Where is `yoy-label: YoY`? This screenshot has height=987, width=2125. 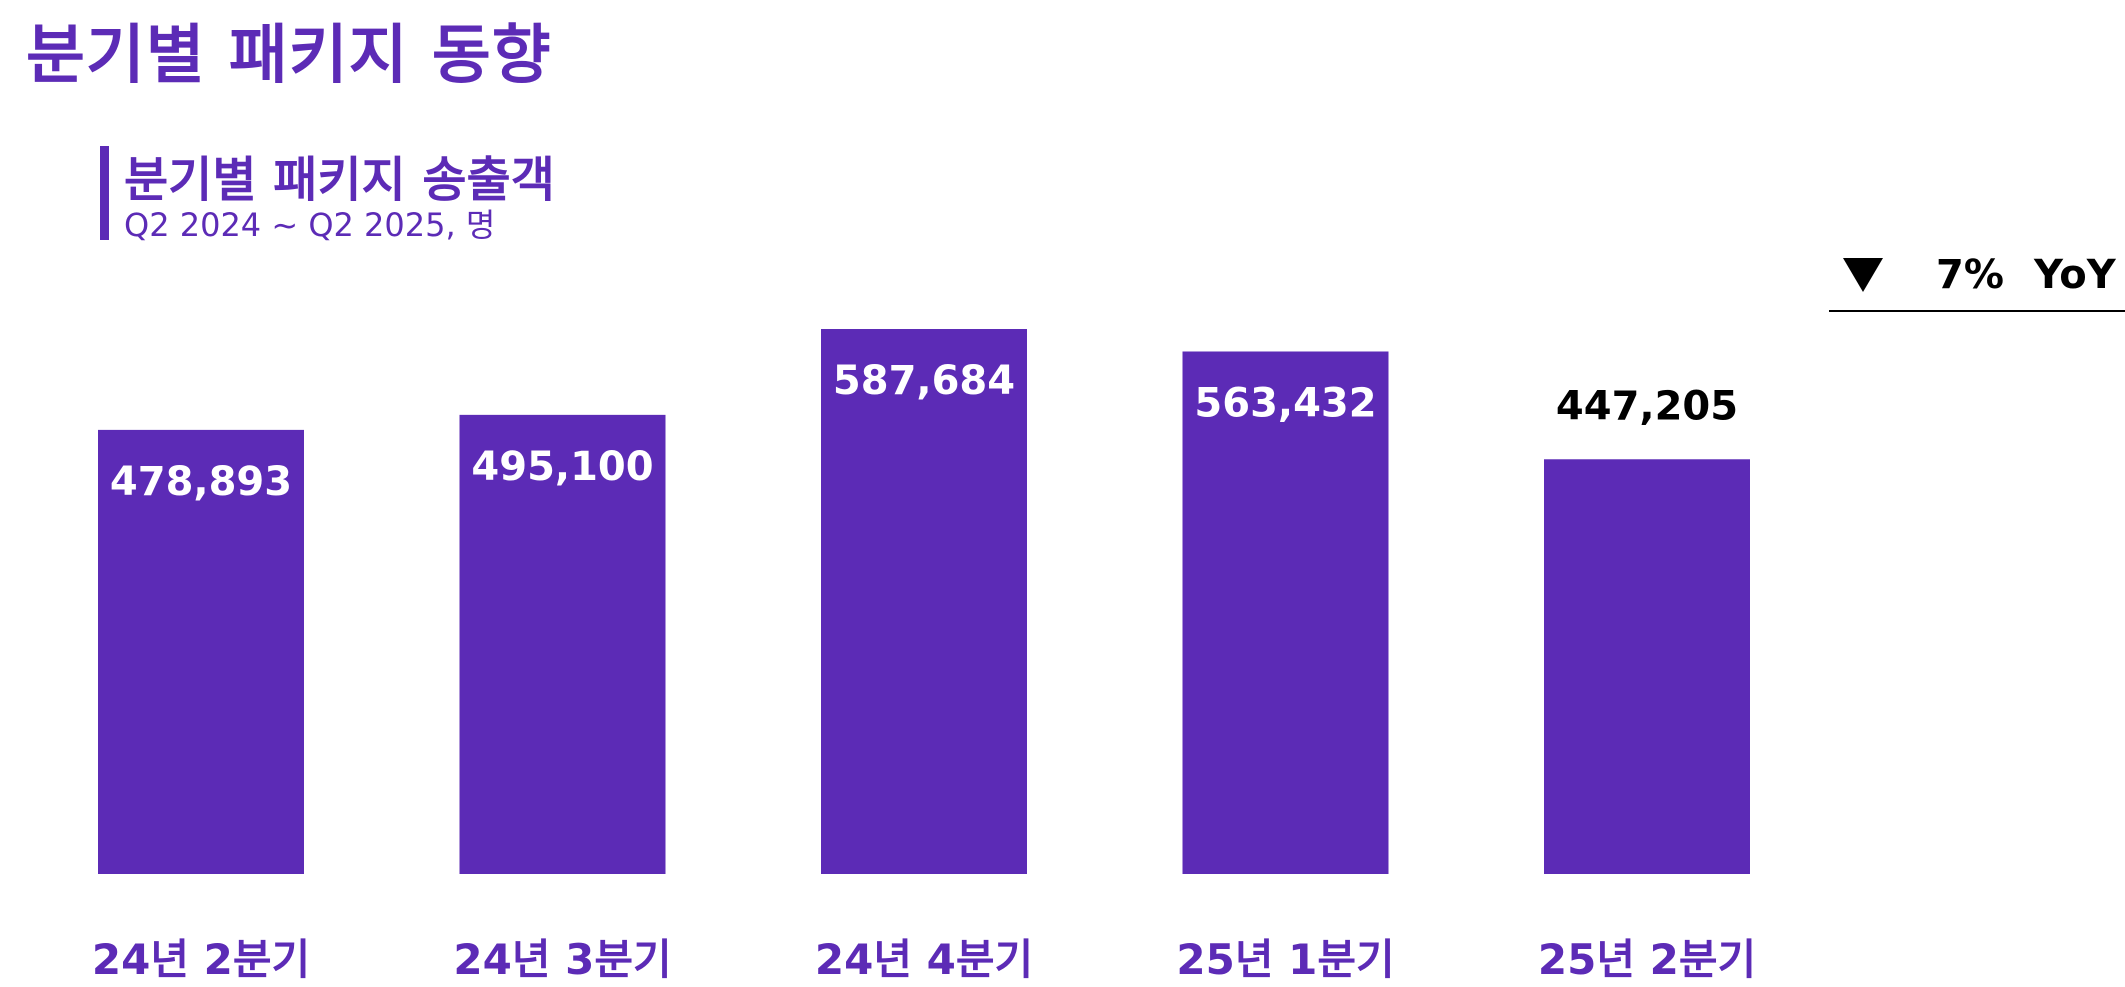 yoy-label: YoY is located at coordinates (2075, 275).